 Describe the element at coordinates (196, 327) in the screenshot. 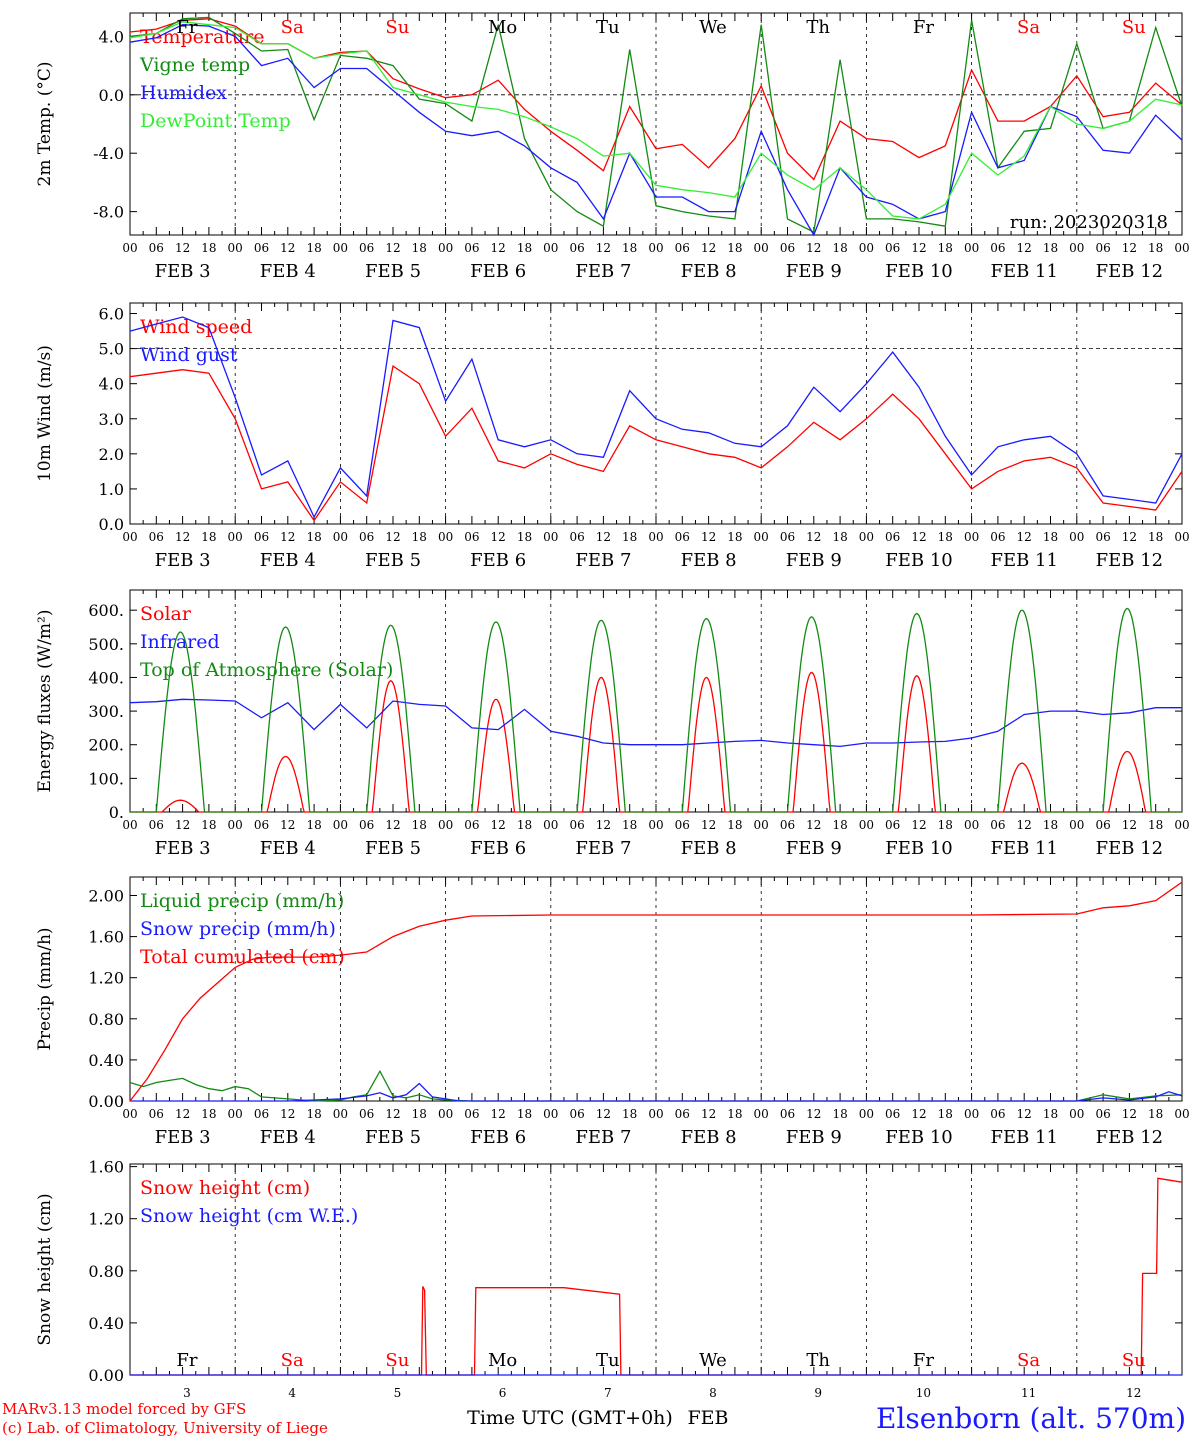

I see `legend-entry: Wind speed` at that location.